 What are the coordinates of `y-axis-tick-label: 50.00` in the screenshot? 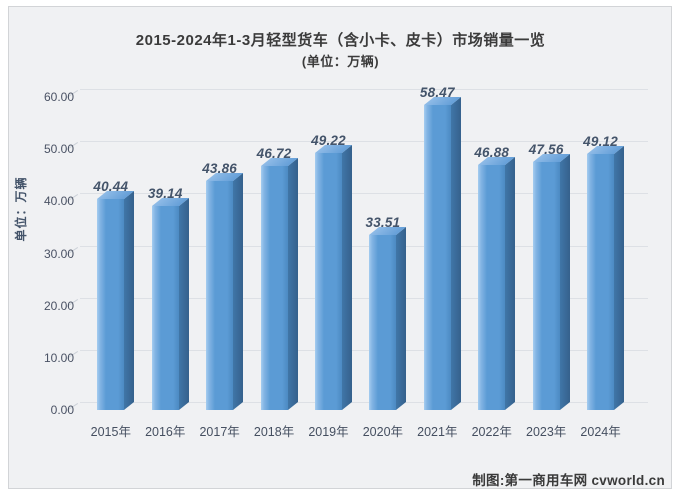 It's located at (58, 149).